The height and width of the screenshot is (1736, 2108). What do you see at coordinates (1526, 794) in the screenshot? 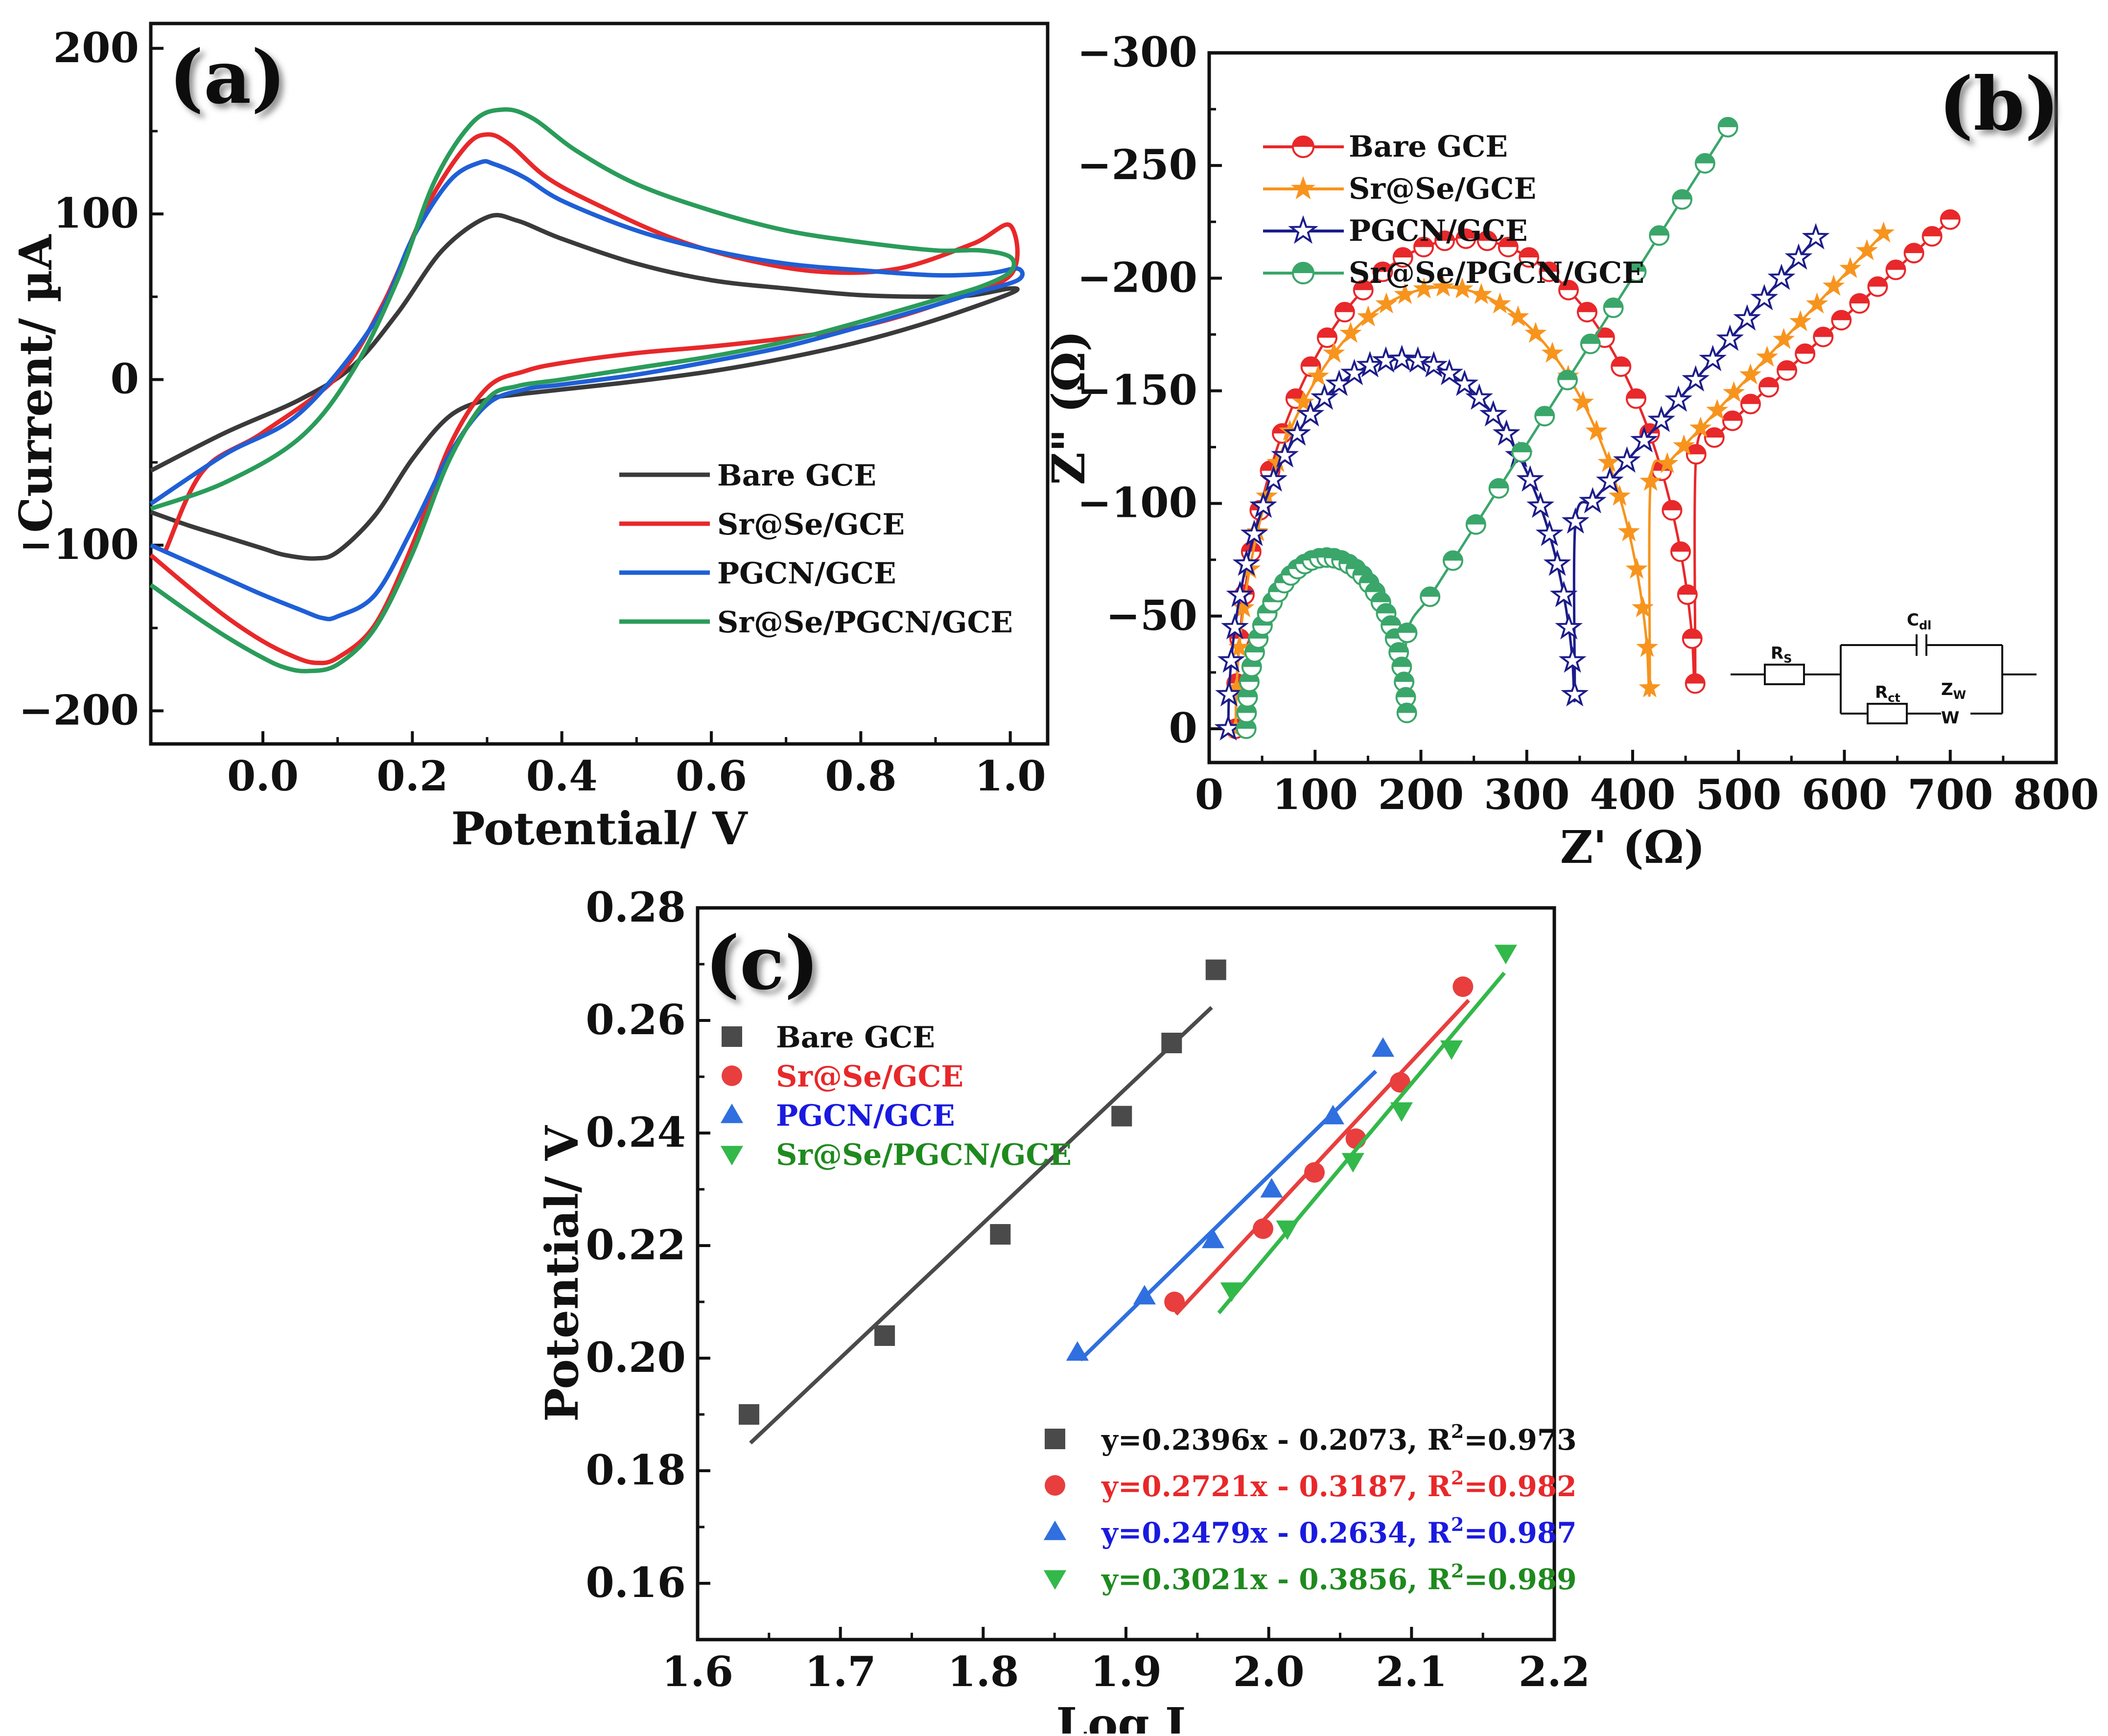
I see `x-tick-label: 300` at bounding box center [1526, 794].